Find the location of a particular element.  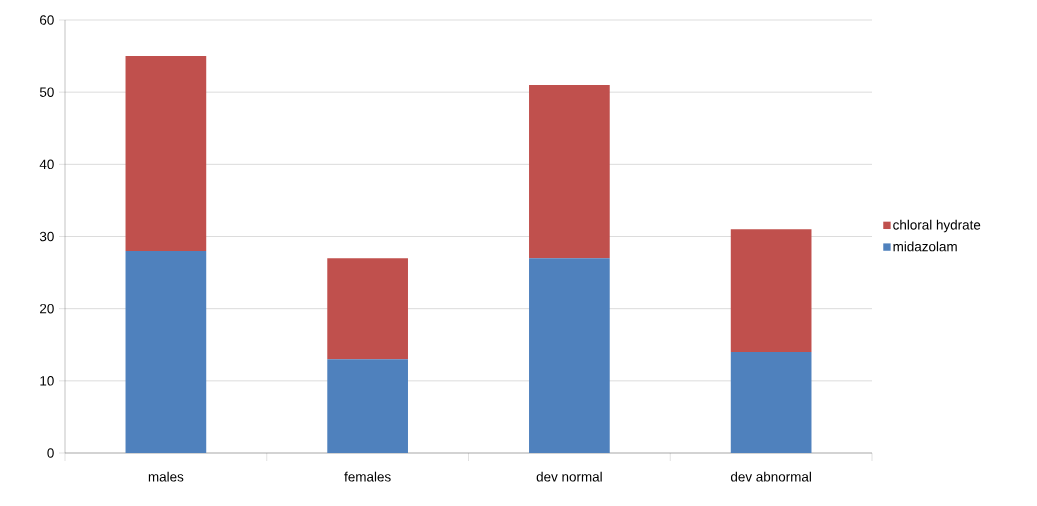

y-tick-label: 30 is located at coordinates (46, 236).